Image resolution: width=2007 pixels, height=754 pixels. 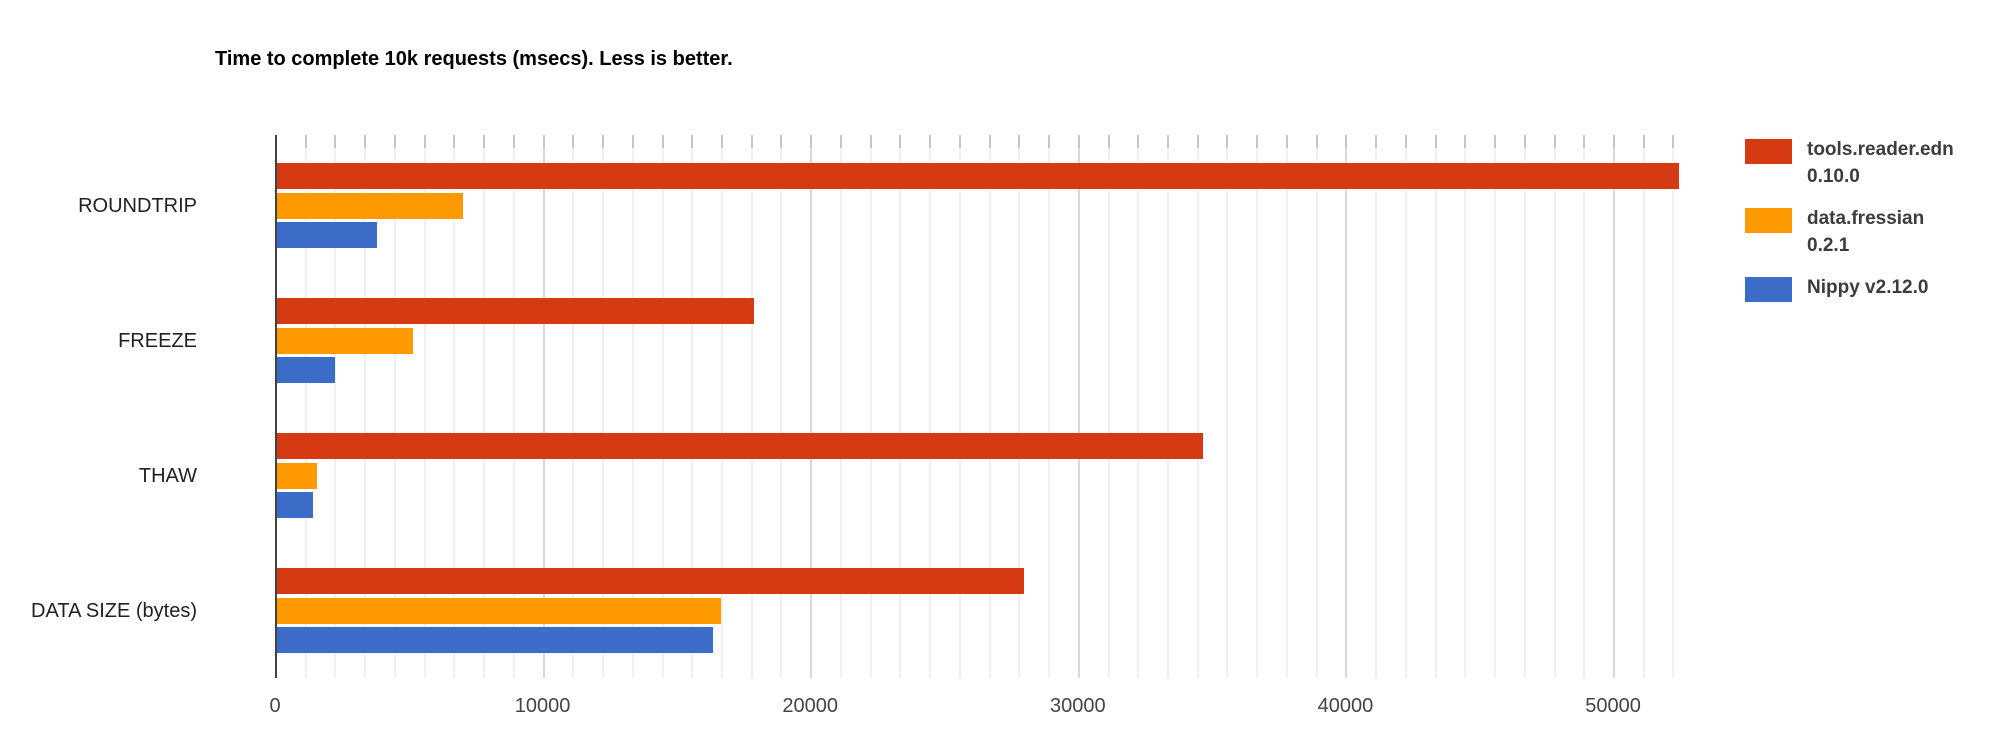 What do you see at coordinates (1833, 176) in the screenshot?
I see `legend-label-line: 0.10.0` at bounding box center [1833, 176].